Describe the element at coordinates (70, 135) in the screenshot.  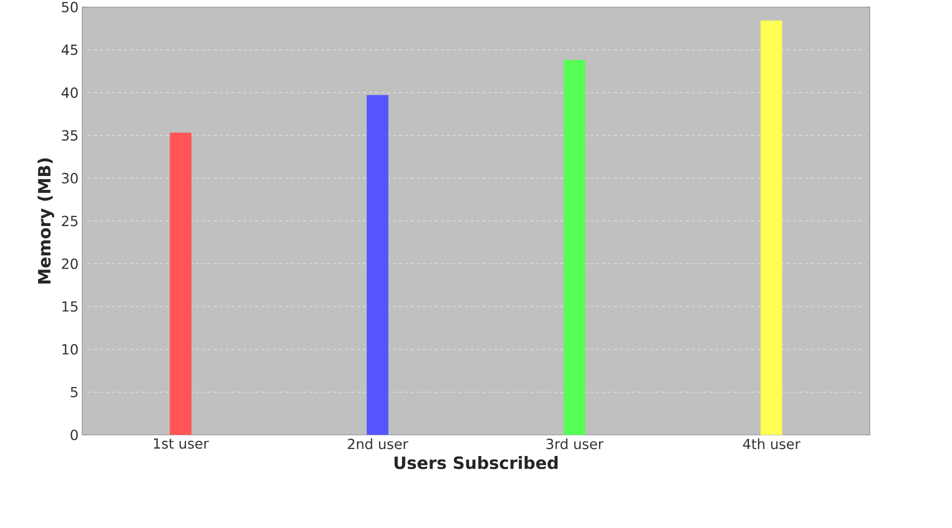
I see `y-tick-label: 35` at that location.